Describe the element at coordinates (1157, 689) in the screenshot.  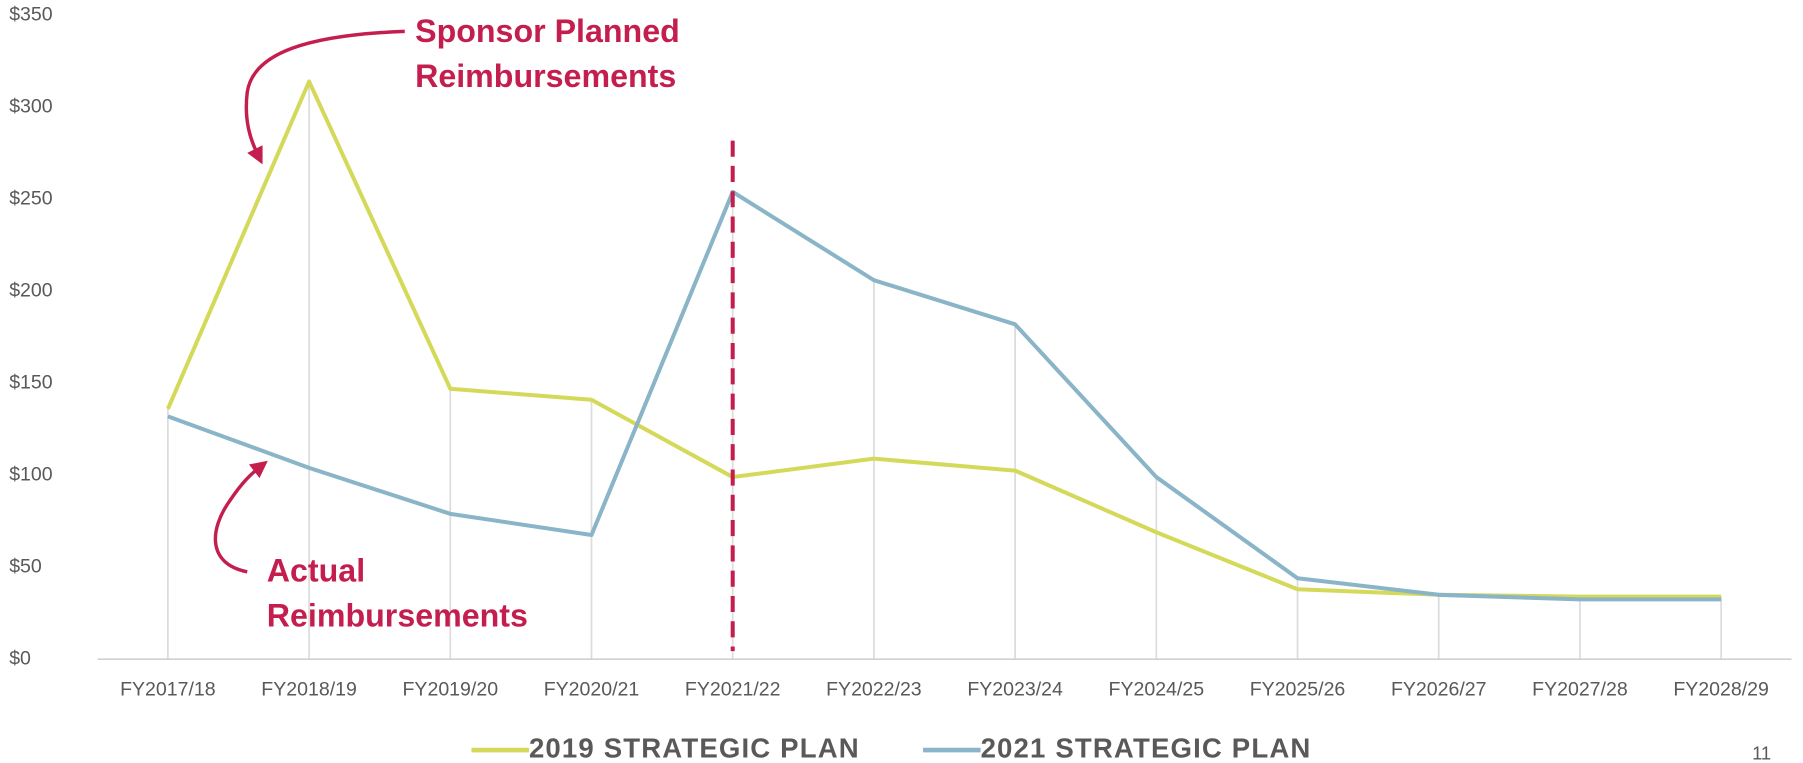
I see `x-tick-label: FY2024/25` at that location.